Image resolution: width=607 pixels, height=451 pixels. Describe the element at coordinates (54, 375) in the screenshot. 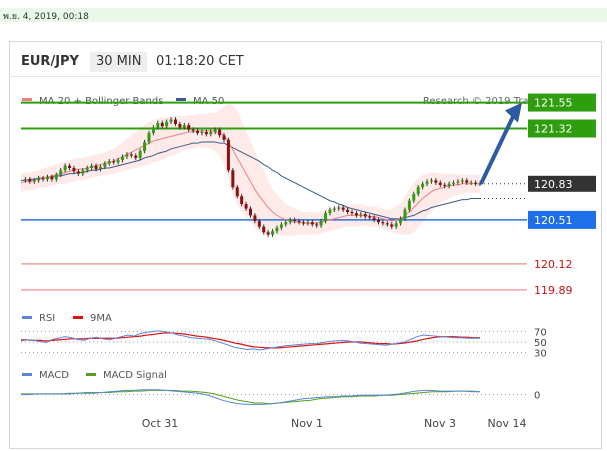

I see `macd-legend-label: MACD` at that location.